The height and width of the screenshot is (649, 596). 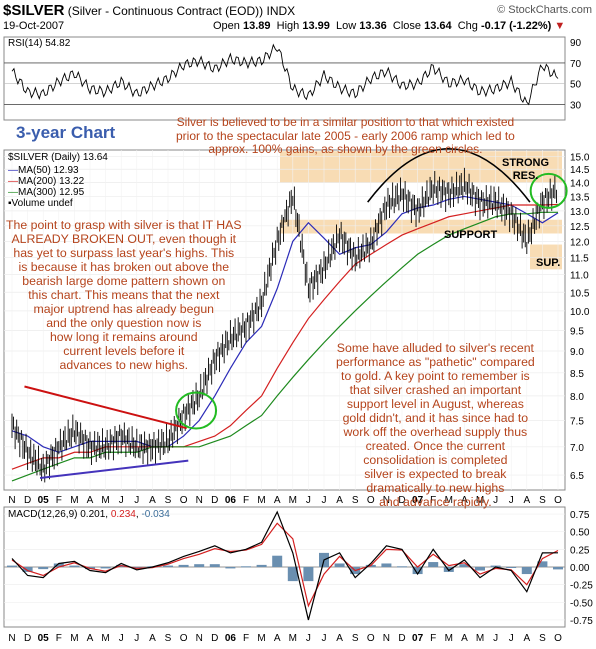 I want to click on open-value: 13.89, so click(x=256, y=26).